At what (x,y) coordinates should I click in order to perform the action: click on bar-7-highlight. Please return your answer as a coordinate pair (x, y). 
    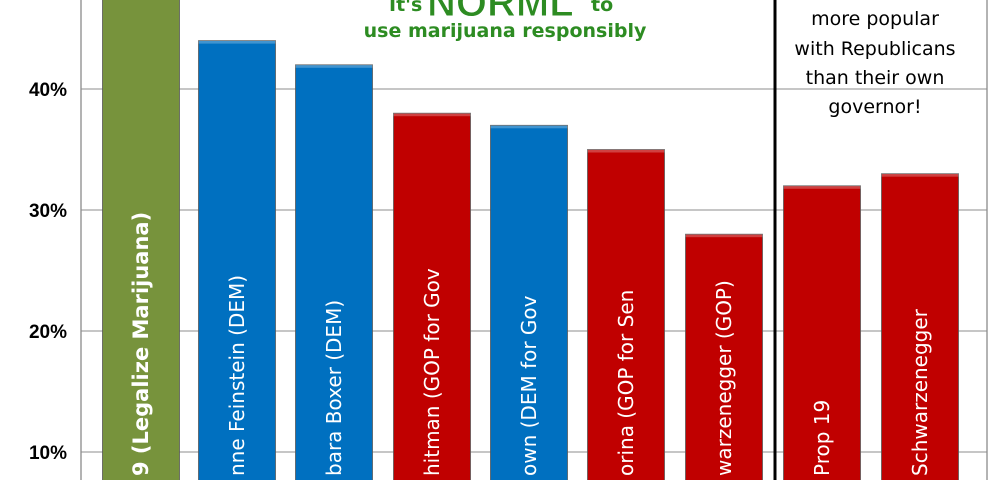
    Looking at the image, I should click on (724, 236).